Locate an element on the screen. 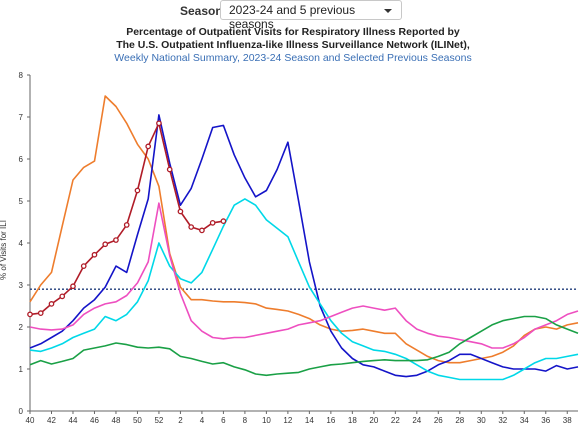 The image size is (586, 427). season-dropdown-value: 2023-24 and 5 previous seasons is located at coordinates (292, 17).